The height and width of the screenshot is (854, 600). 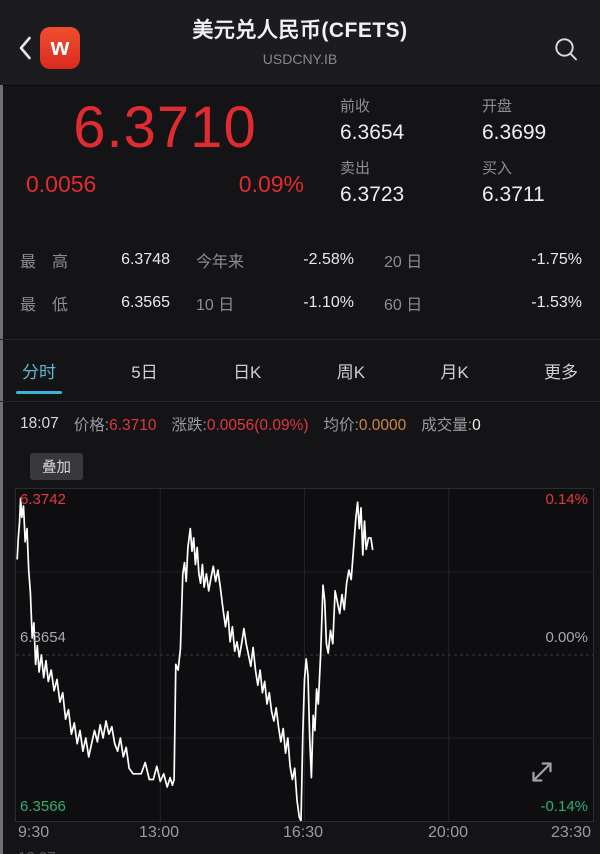 What do you see at coordinates (144, 372) in the screenshot?
I see `tab-5day: 5日` at bounding box center [144, 372].